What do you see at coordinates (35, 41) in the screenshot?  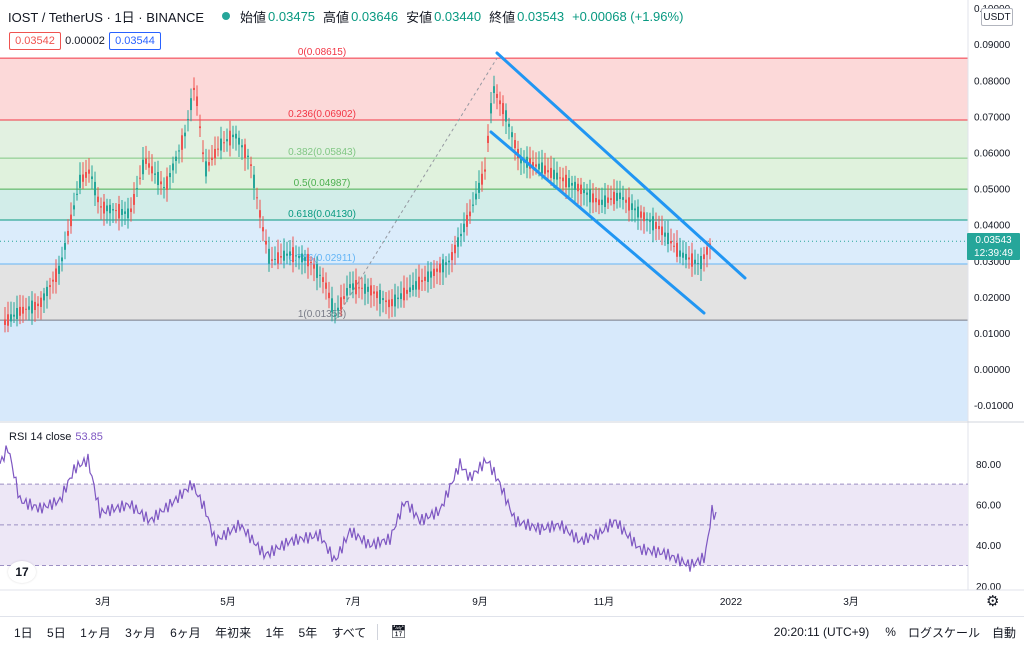 I see `sell-button: 0.03542` at bounding box center [35, 41].